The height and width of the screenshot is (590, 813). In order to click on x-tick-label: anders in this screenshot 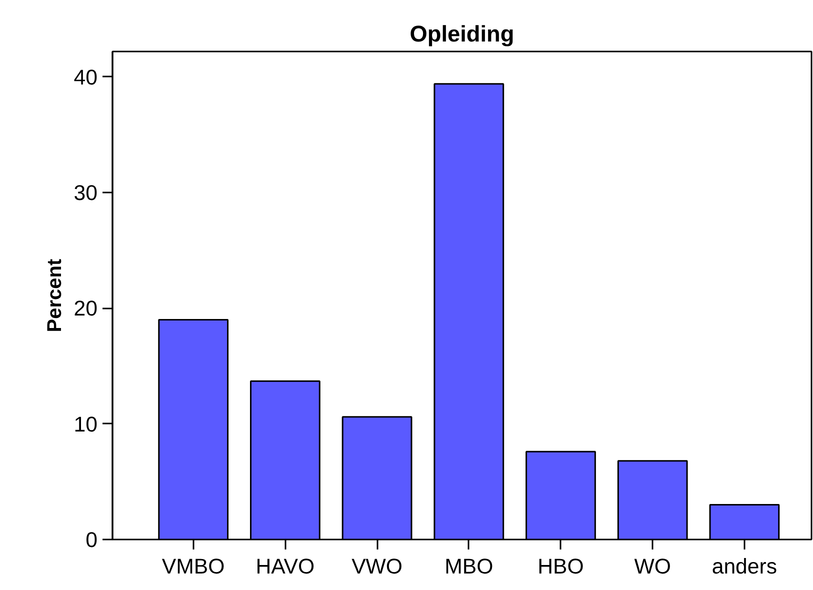, I will do `click(745, 566)`.